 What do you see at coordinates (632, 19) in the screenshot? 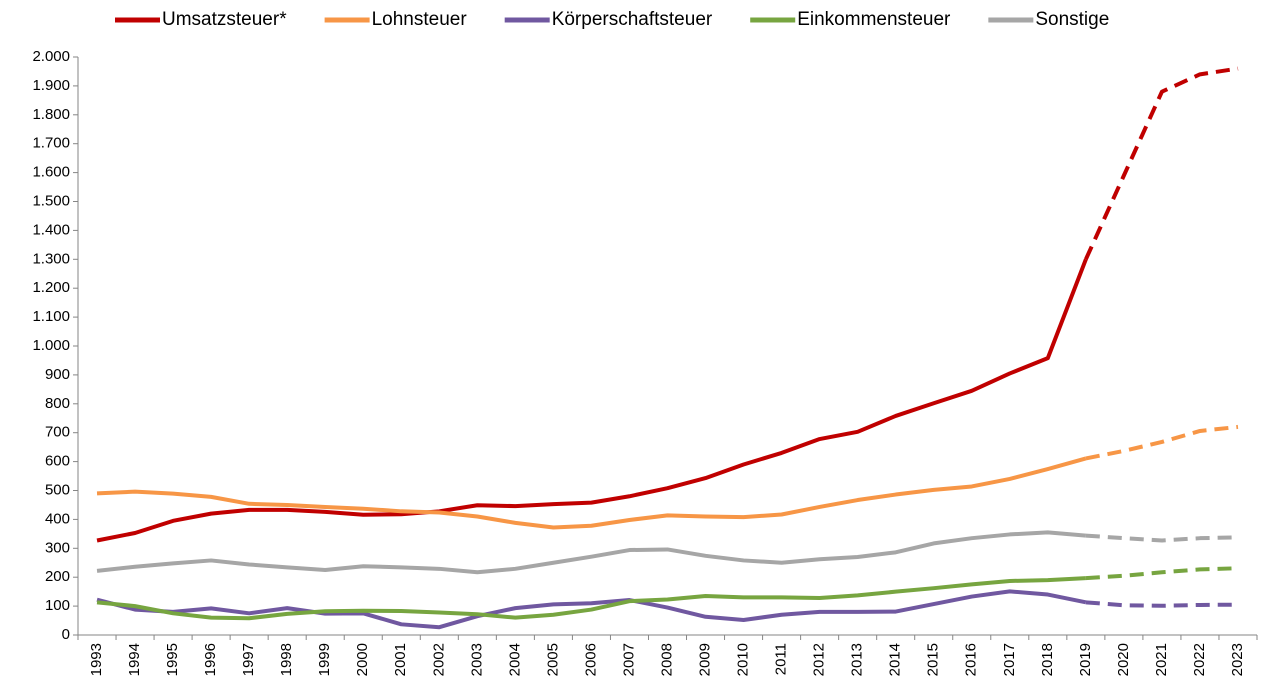
I see `legend-label: Körperschaftsteuer` at bounding box center [632, 19].